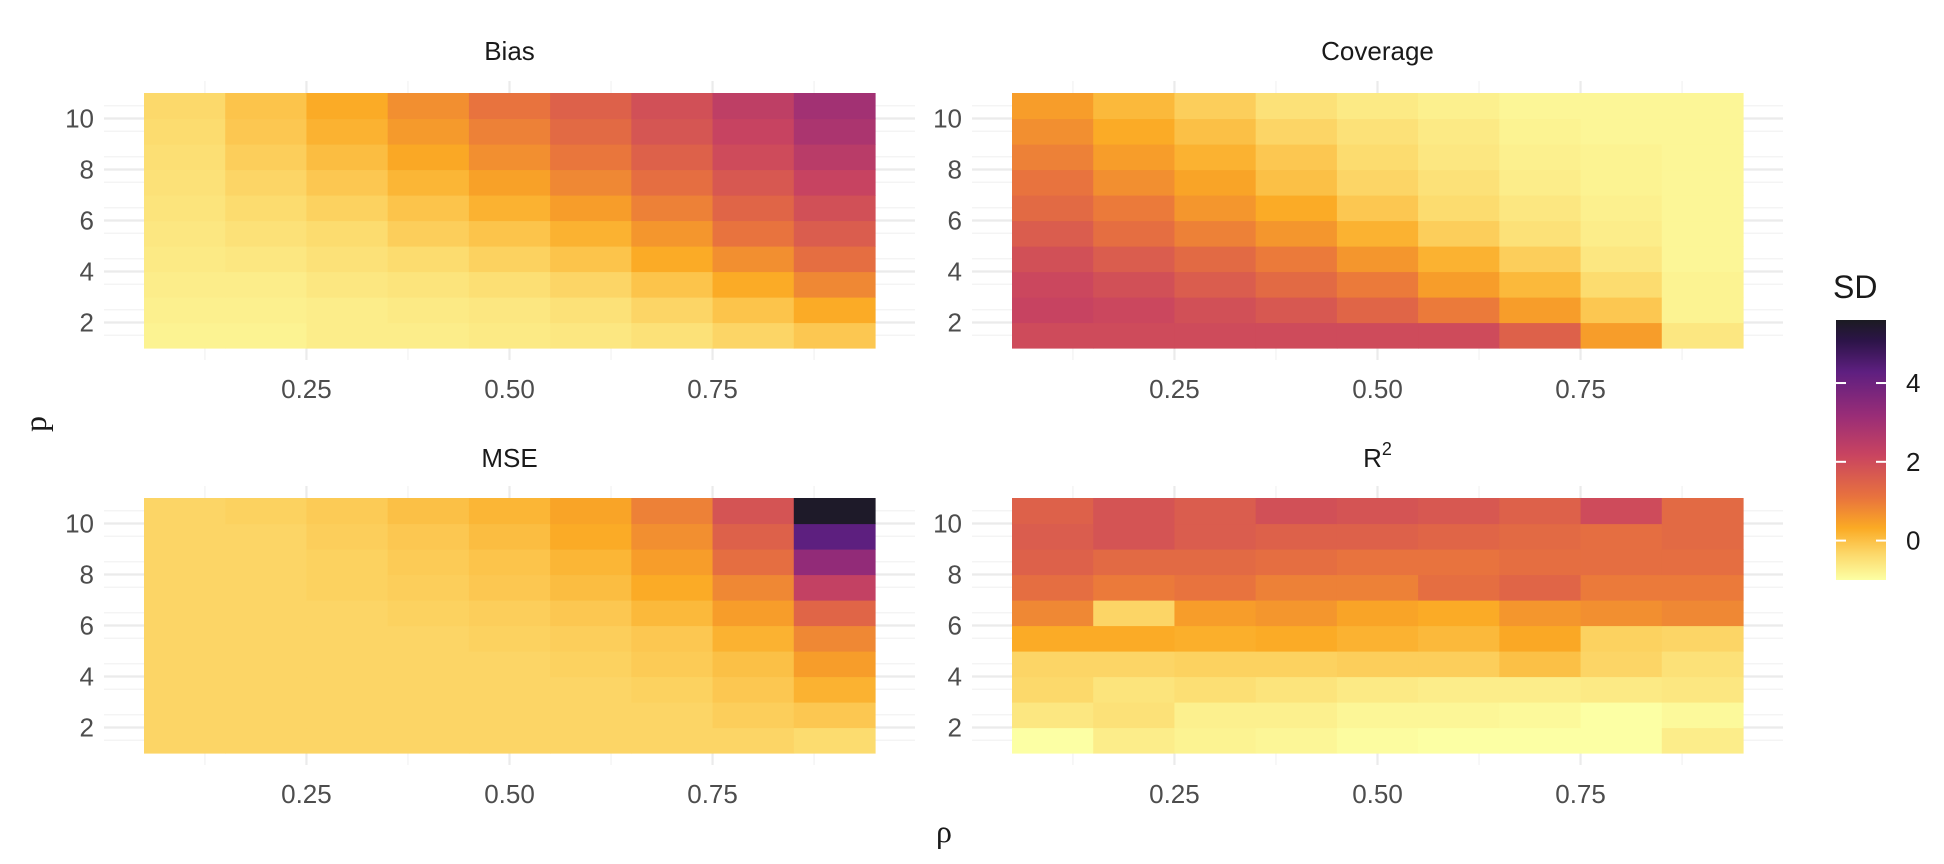 This screenshot has width=1944, height=864. I want to click on panel-title: MSE, so click(509, 458).